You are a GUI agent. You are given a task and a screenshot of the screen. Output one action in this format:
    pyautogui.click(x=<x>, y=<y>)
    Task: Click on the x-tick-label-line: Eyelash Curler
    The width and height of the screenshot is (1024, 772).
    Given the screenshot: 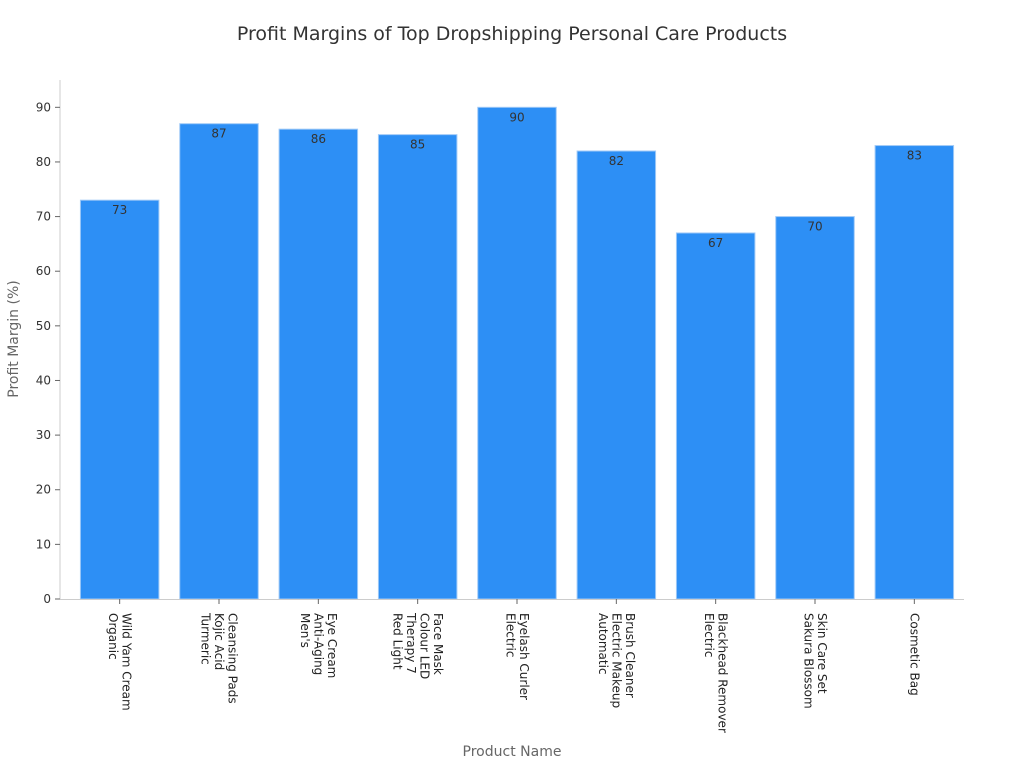 What is the action you would take?
    pyautogui.click(x=524, y=656)
    